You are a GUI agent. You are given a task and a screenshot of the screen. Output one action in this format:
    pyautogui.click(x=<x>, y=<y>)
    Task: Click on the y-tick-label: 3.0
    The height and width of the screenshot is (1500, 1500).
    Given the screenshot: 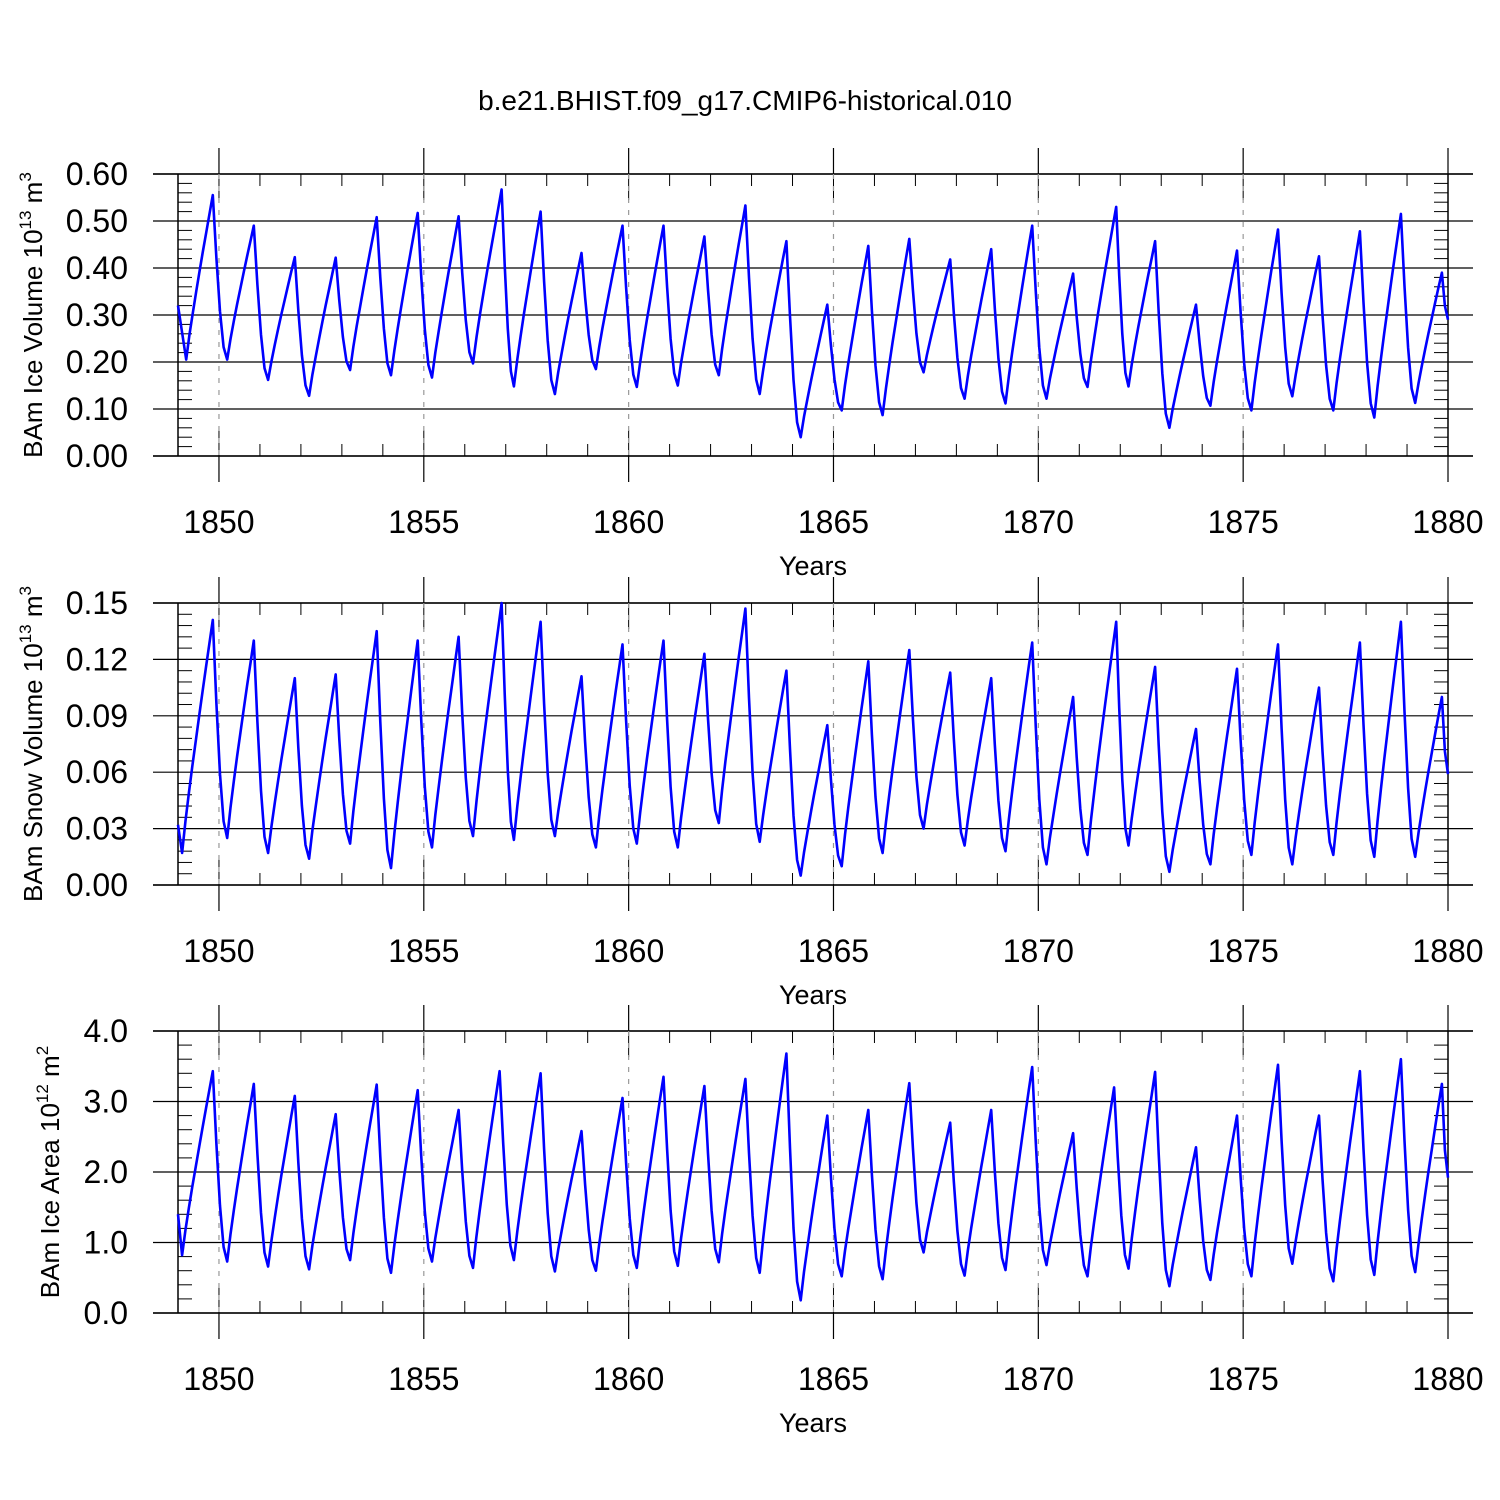 What is the action you would take?
    pyautogui.click(x=106, y=1102)
    